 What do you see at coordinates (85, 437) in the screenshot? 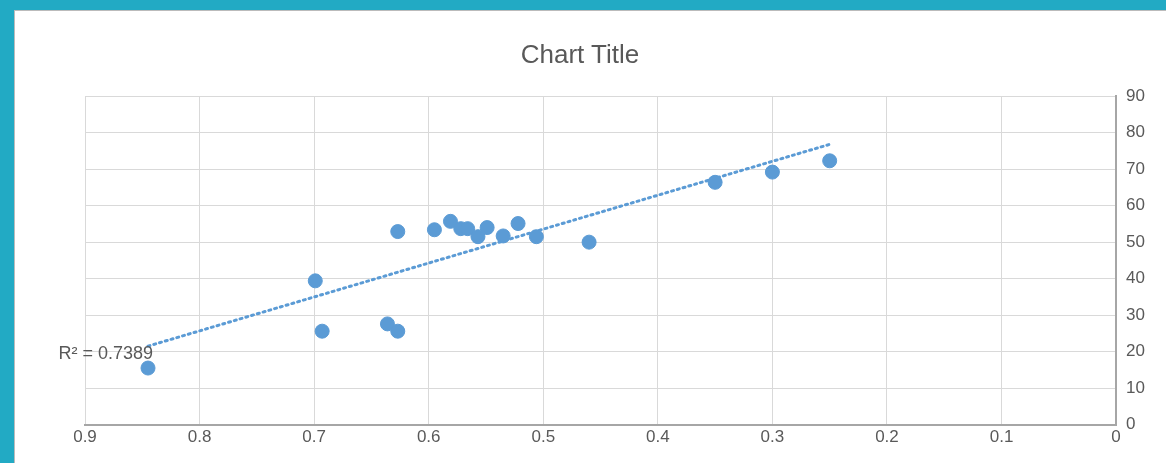
I see `x-tick-label: 0.9` at bounding box center [85, 437].